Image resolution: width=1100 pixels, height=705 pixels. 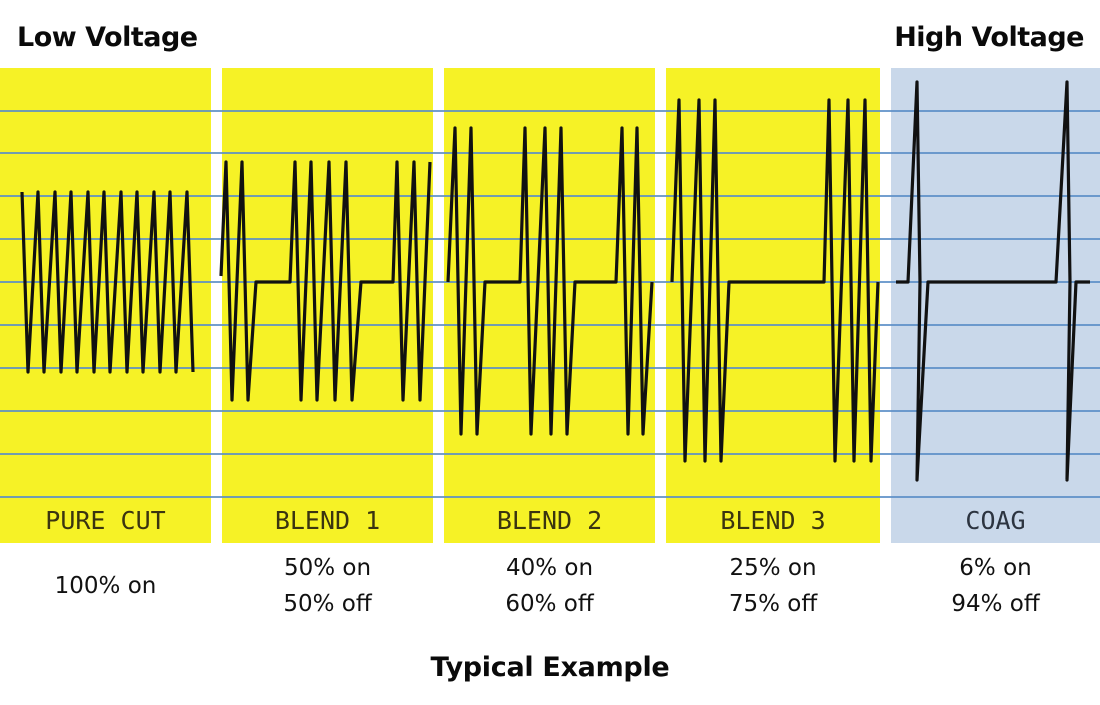 I want to click on duty-off-text: 94% off, so click(x=995, y=604).